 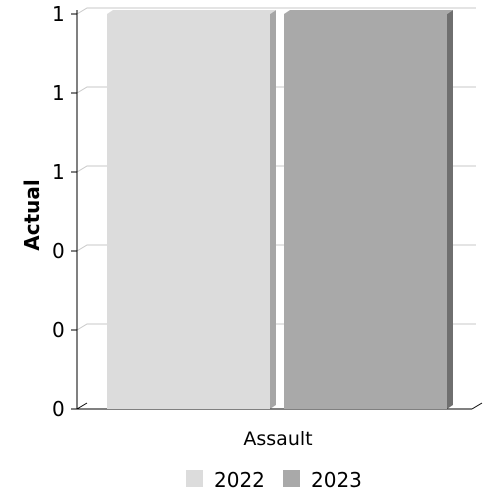 What do you see at coordinates (291, 478) in the screenshot?
I see `legend-swatch-2023` at bounding box center [291, 478].